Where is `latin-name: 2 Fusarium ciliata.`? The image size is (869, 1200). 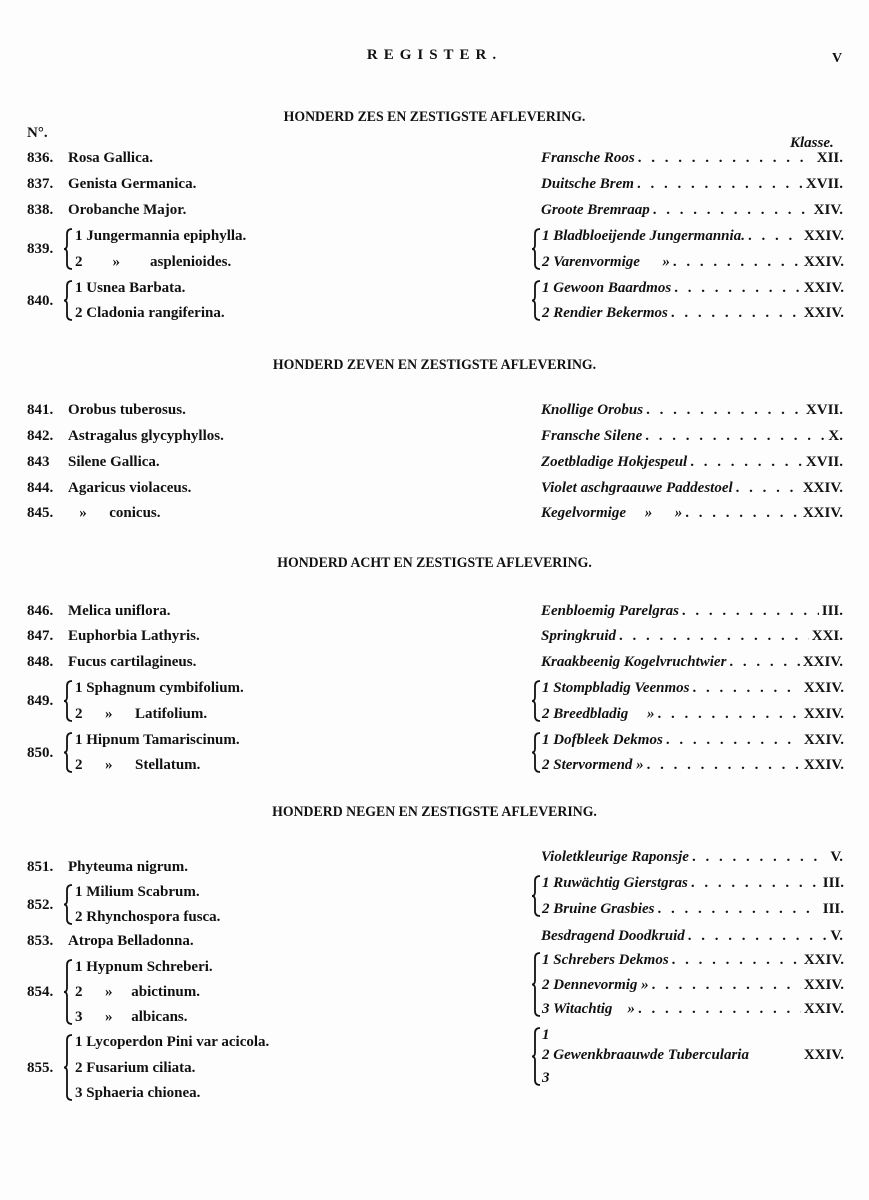
latin-name: 2 Fusarium ciliata. is located at coordinates (135, 1068).